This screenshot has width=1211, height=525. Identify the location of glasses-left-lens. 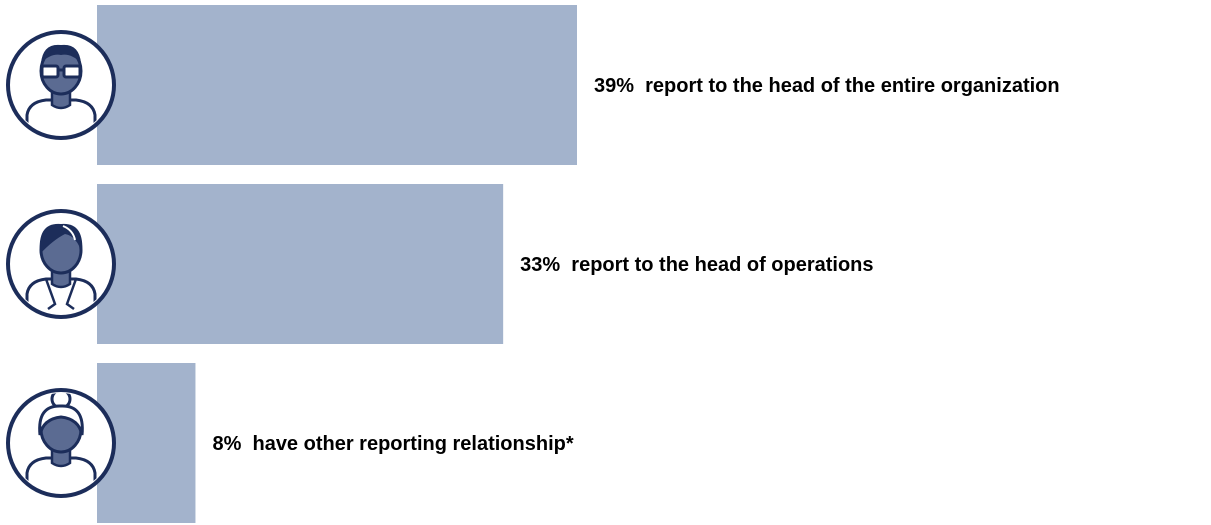
(50, 71).